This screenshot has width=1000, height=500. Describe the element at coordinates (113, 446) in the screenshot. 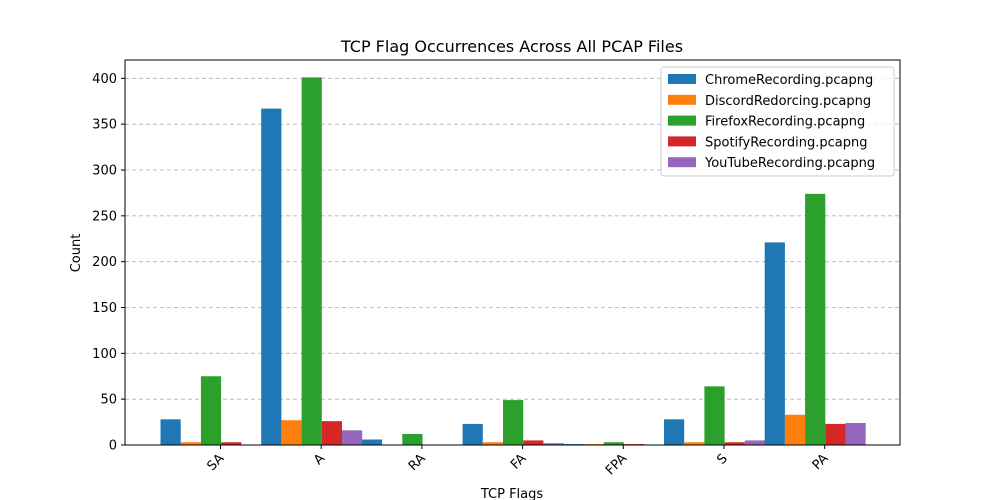

I see `y-tick-label: 0` at that location.